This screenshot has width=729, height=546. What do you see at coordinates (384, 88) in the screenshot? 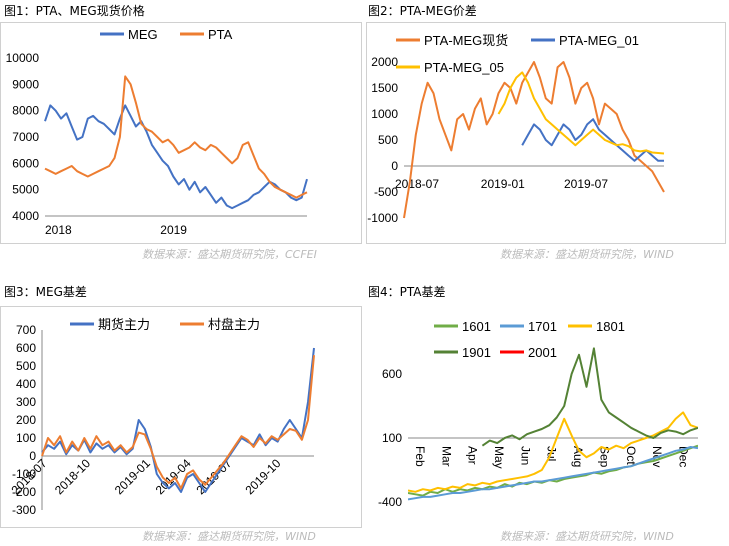
I see `y-tick-label: 1500` at bounding box center [384, 88].